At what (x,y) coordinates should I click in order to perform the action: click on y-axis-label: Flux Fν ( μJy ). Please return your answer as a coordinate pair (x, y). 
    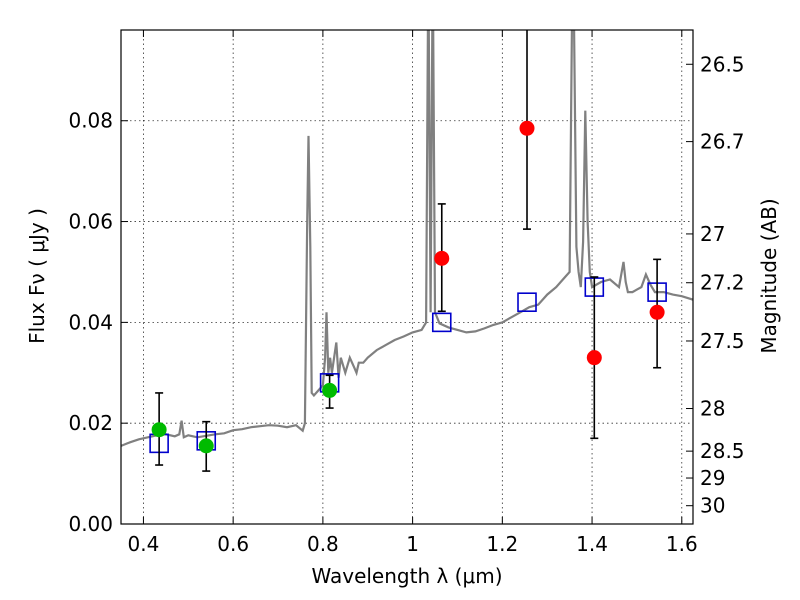
    Looking at the image, I should click on (37, 276).